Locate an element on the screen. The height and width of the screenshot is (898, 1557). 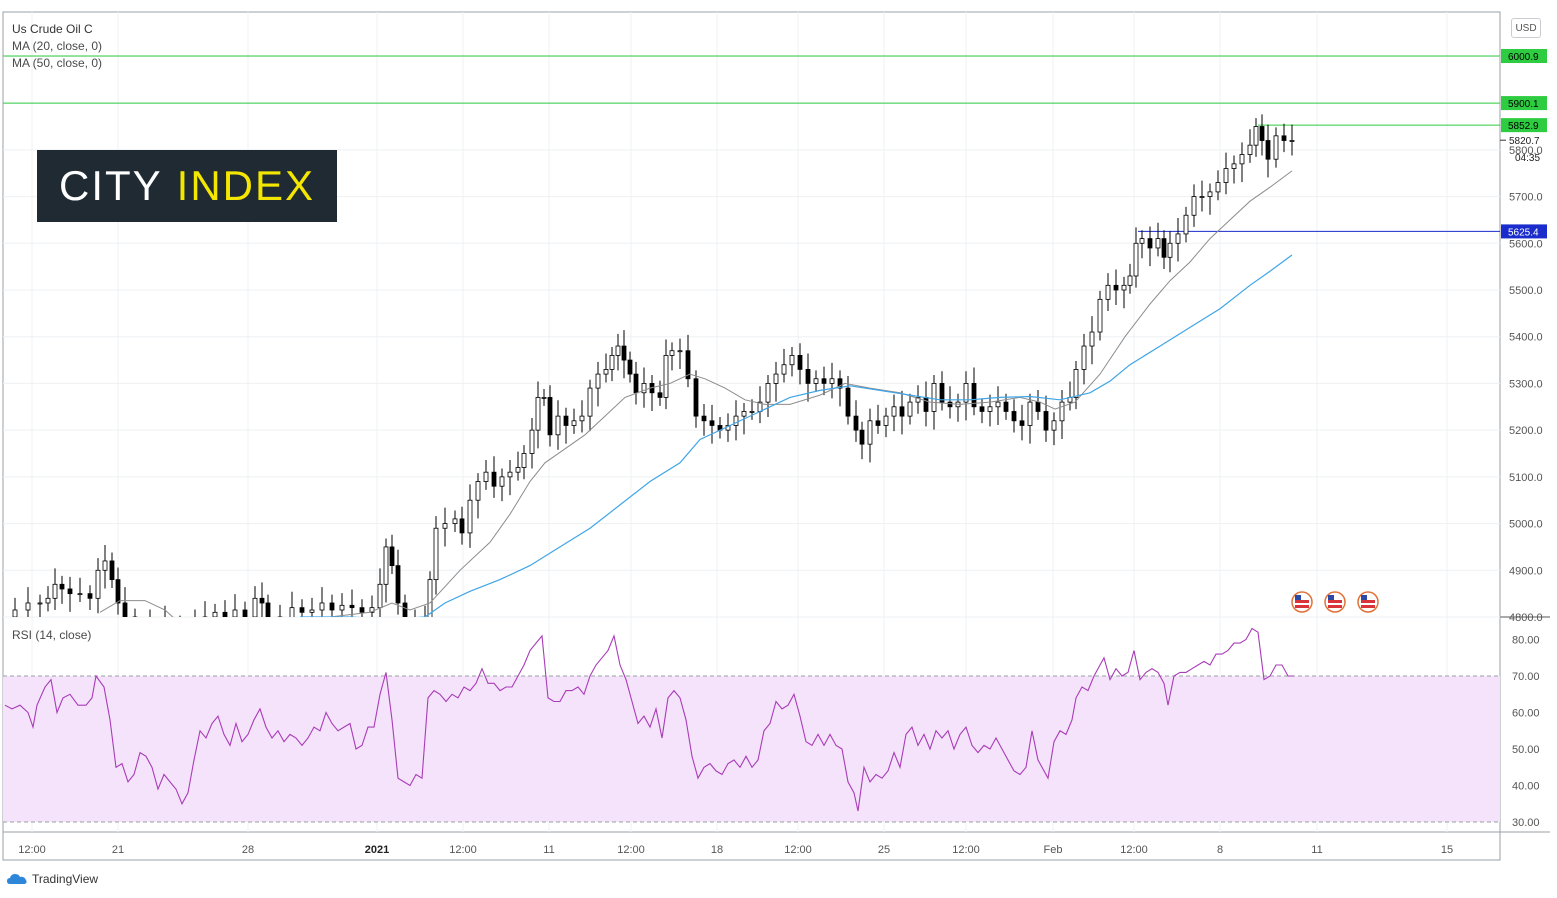
y-tick-label: 5200.0 is located at coordinates (1526, 431).